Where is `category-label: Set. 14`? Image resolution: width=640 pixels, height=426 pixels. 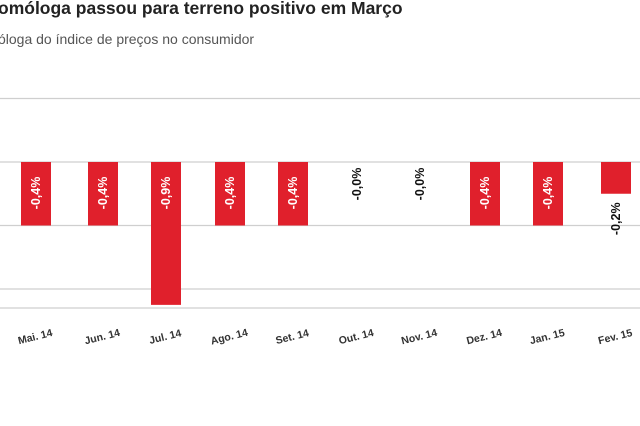
category-label: Set. 14 is located at coordinates (292, 337).